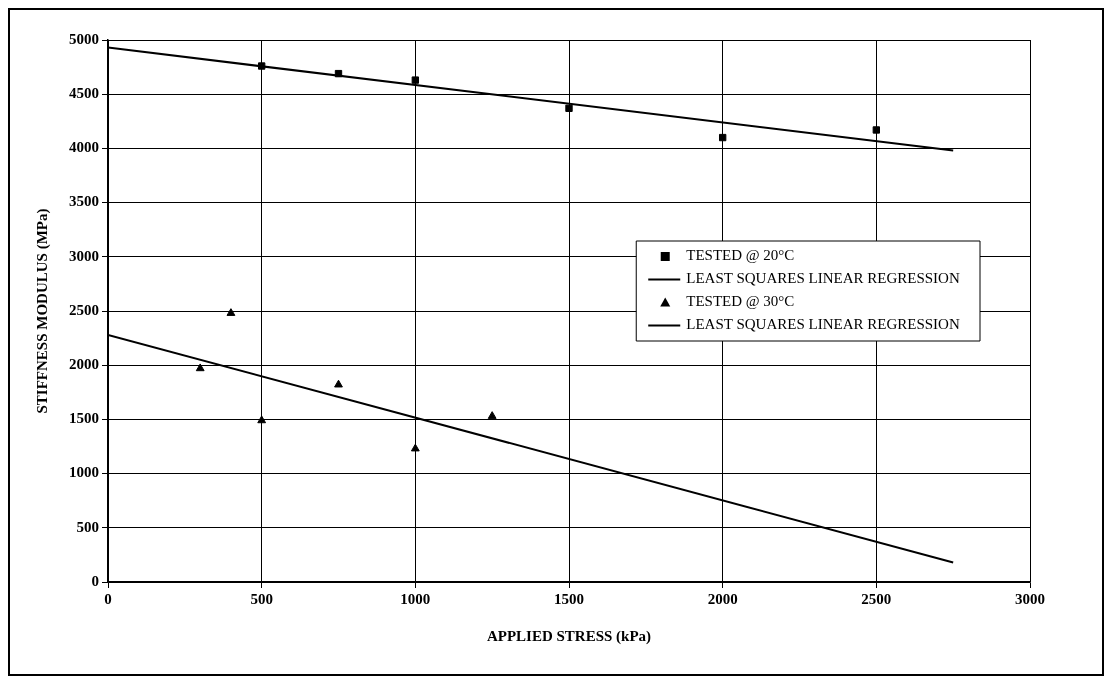  What do you see at coordinates (722, 598) in the screenshot?
I see `x-tick-label: 2000` at bounding box center [722, 598].